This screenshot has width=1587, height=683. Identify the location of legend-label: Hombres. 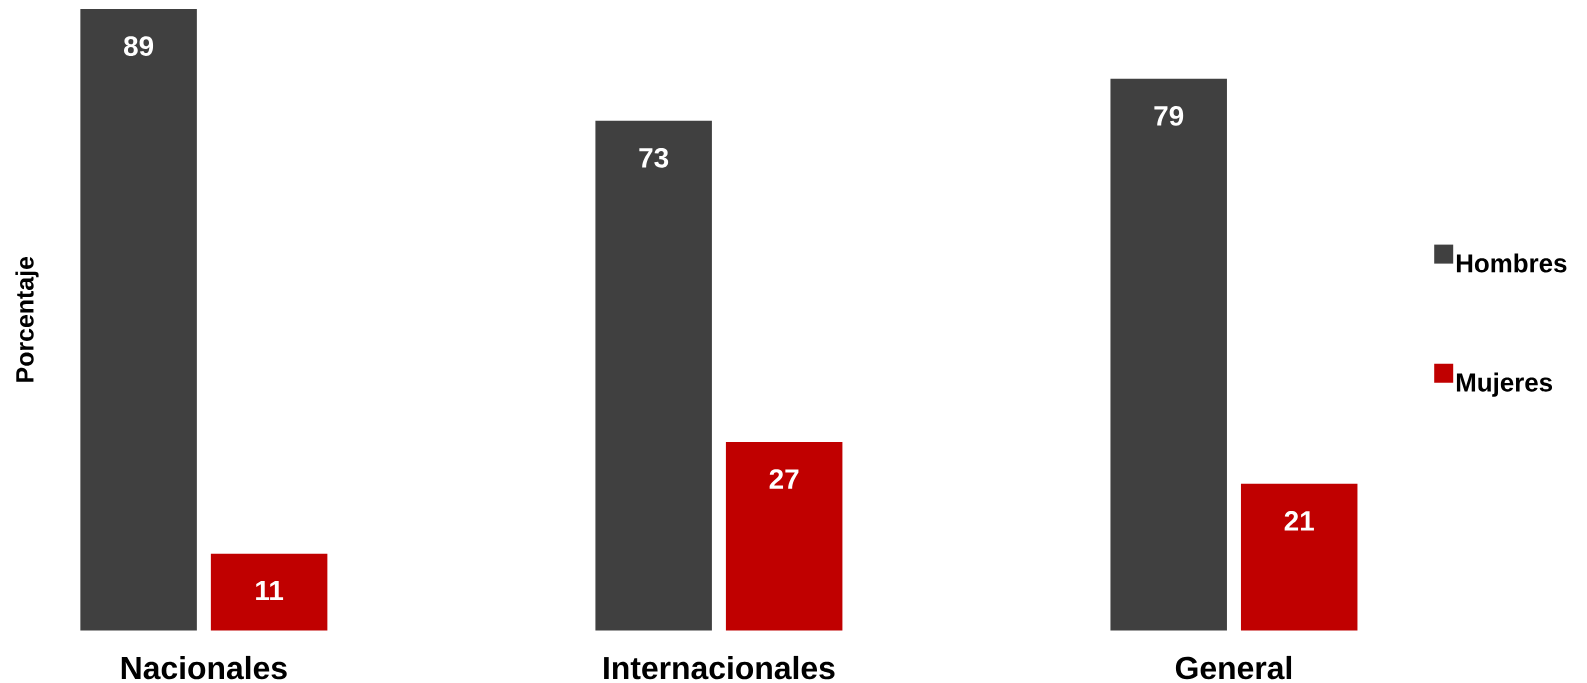
(1511, 263).